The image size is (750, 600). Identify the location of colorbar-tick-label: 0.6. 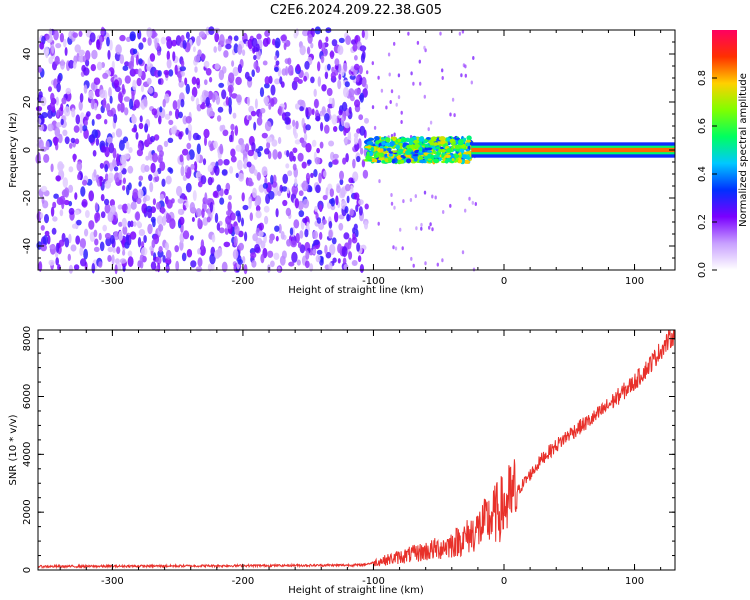
(702, 126).